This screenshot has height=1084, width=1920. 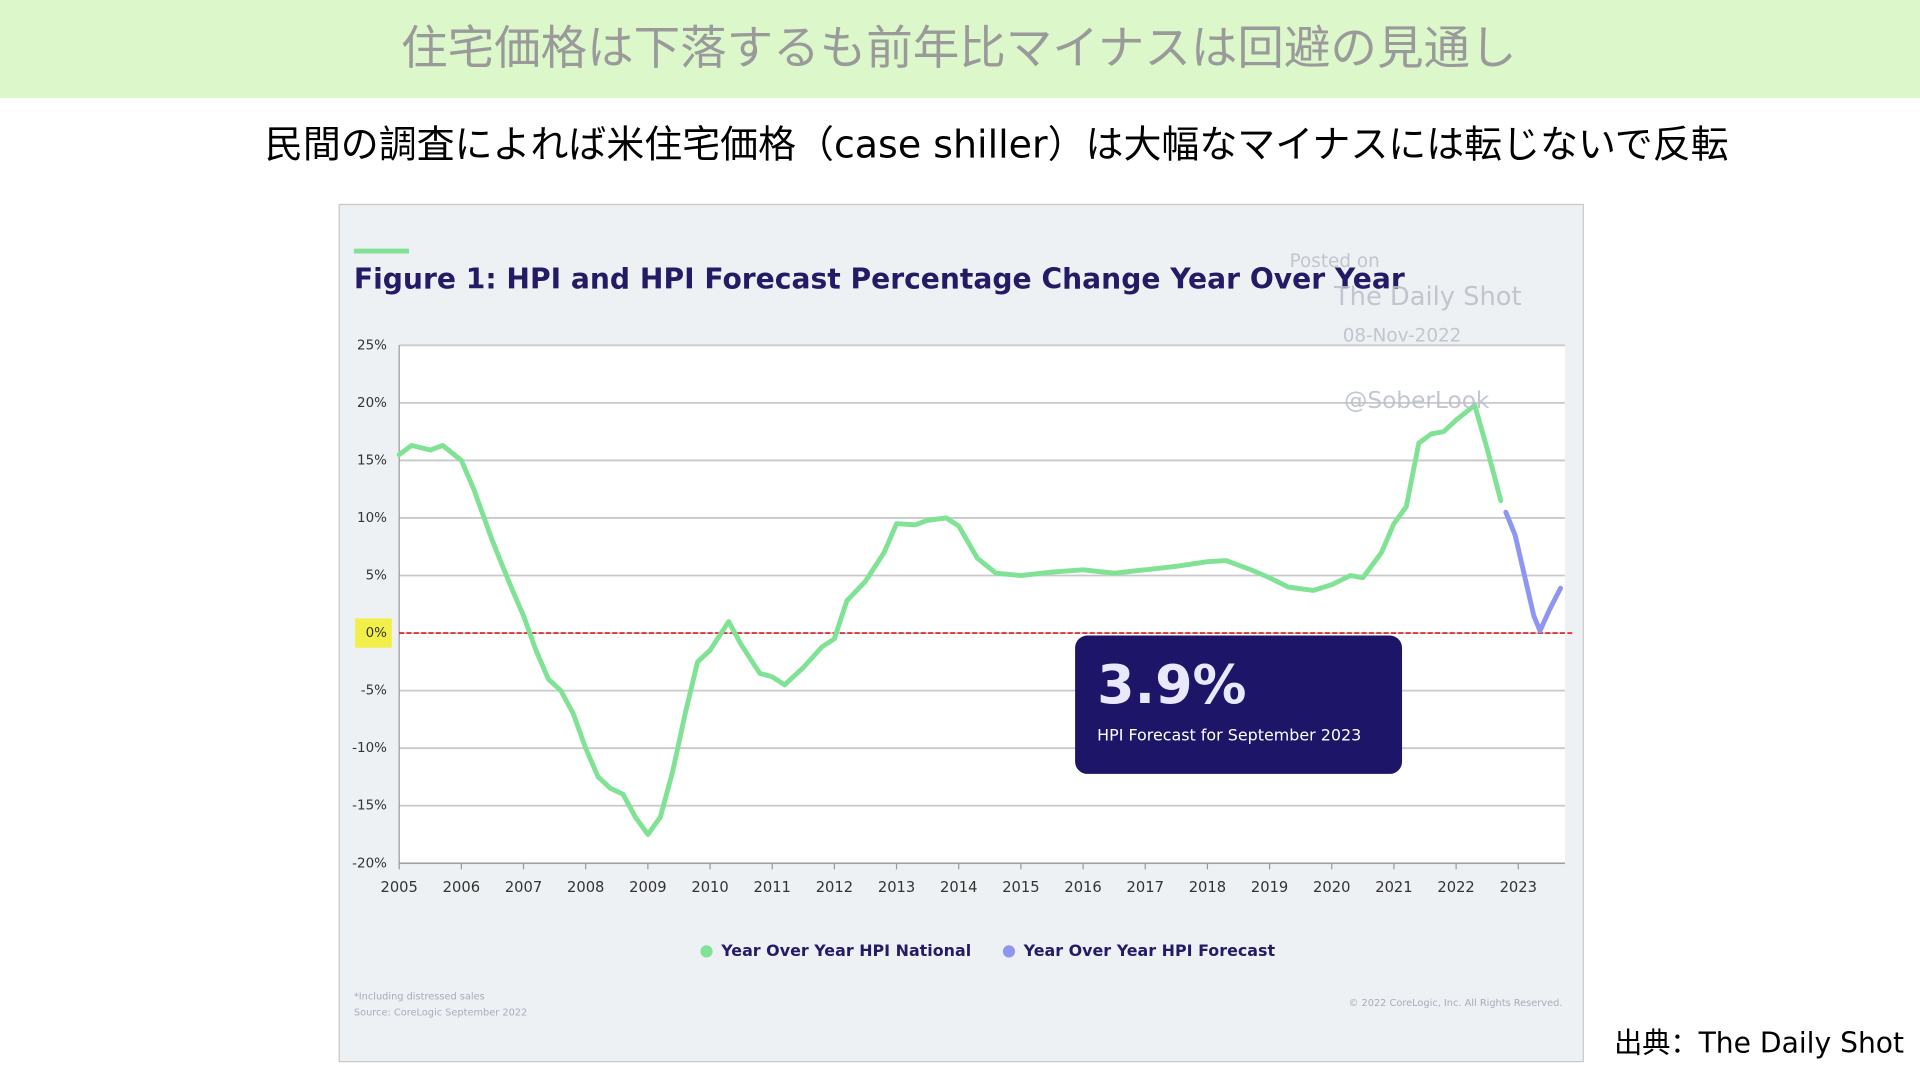 What do you see at coordinates (523, 887) in the screenshot?
I see `x-tick-label: 2007` at bounding box center [523, 887].